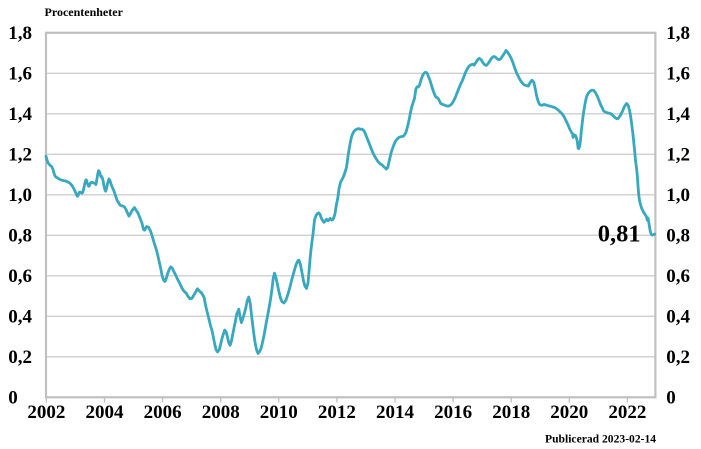 This screenshot has height=449, width=701. Describe the element at coordinates (619, 234) in the screenshot. I see `svg-text: 0,81` at that location.